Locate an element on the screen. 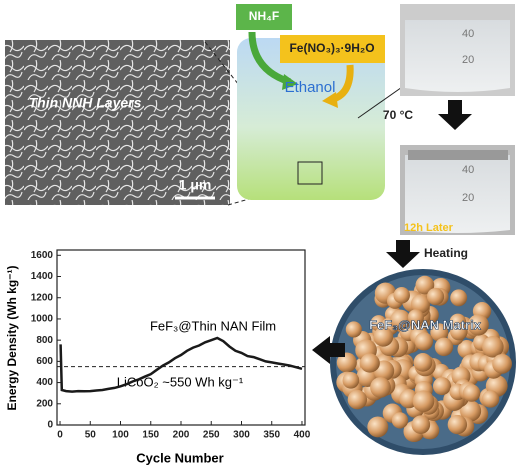 This screenshot has width=520, height=474. solvent: Ethanol is located at coordinates (310, 87).